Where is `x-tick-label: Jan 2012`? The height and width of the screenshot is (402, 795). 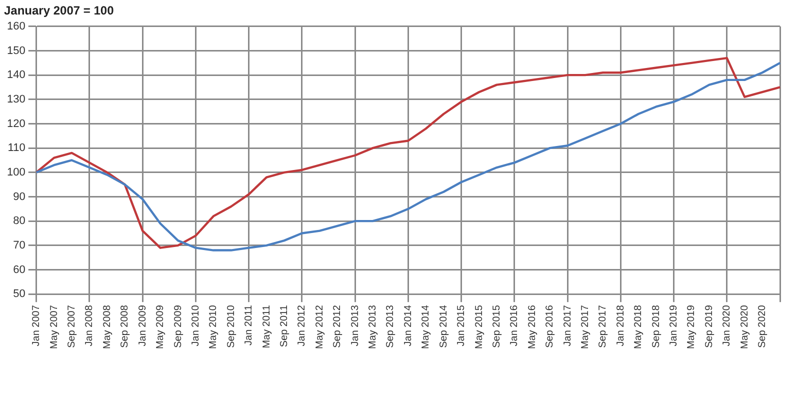
x-tick-label: Jan 2012 is located at coordinates (302, 325).